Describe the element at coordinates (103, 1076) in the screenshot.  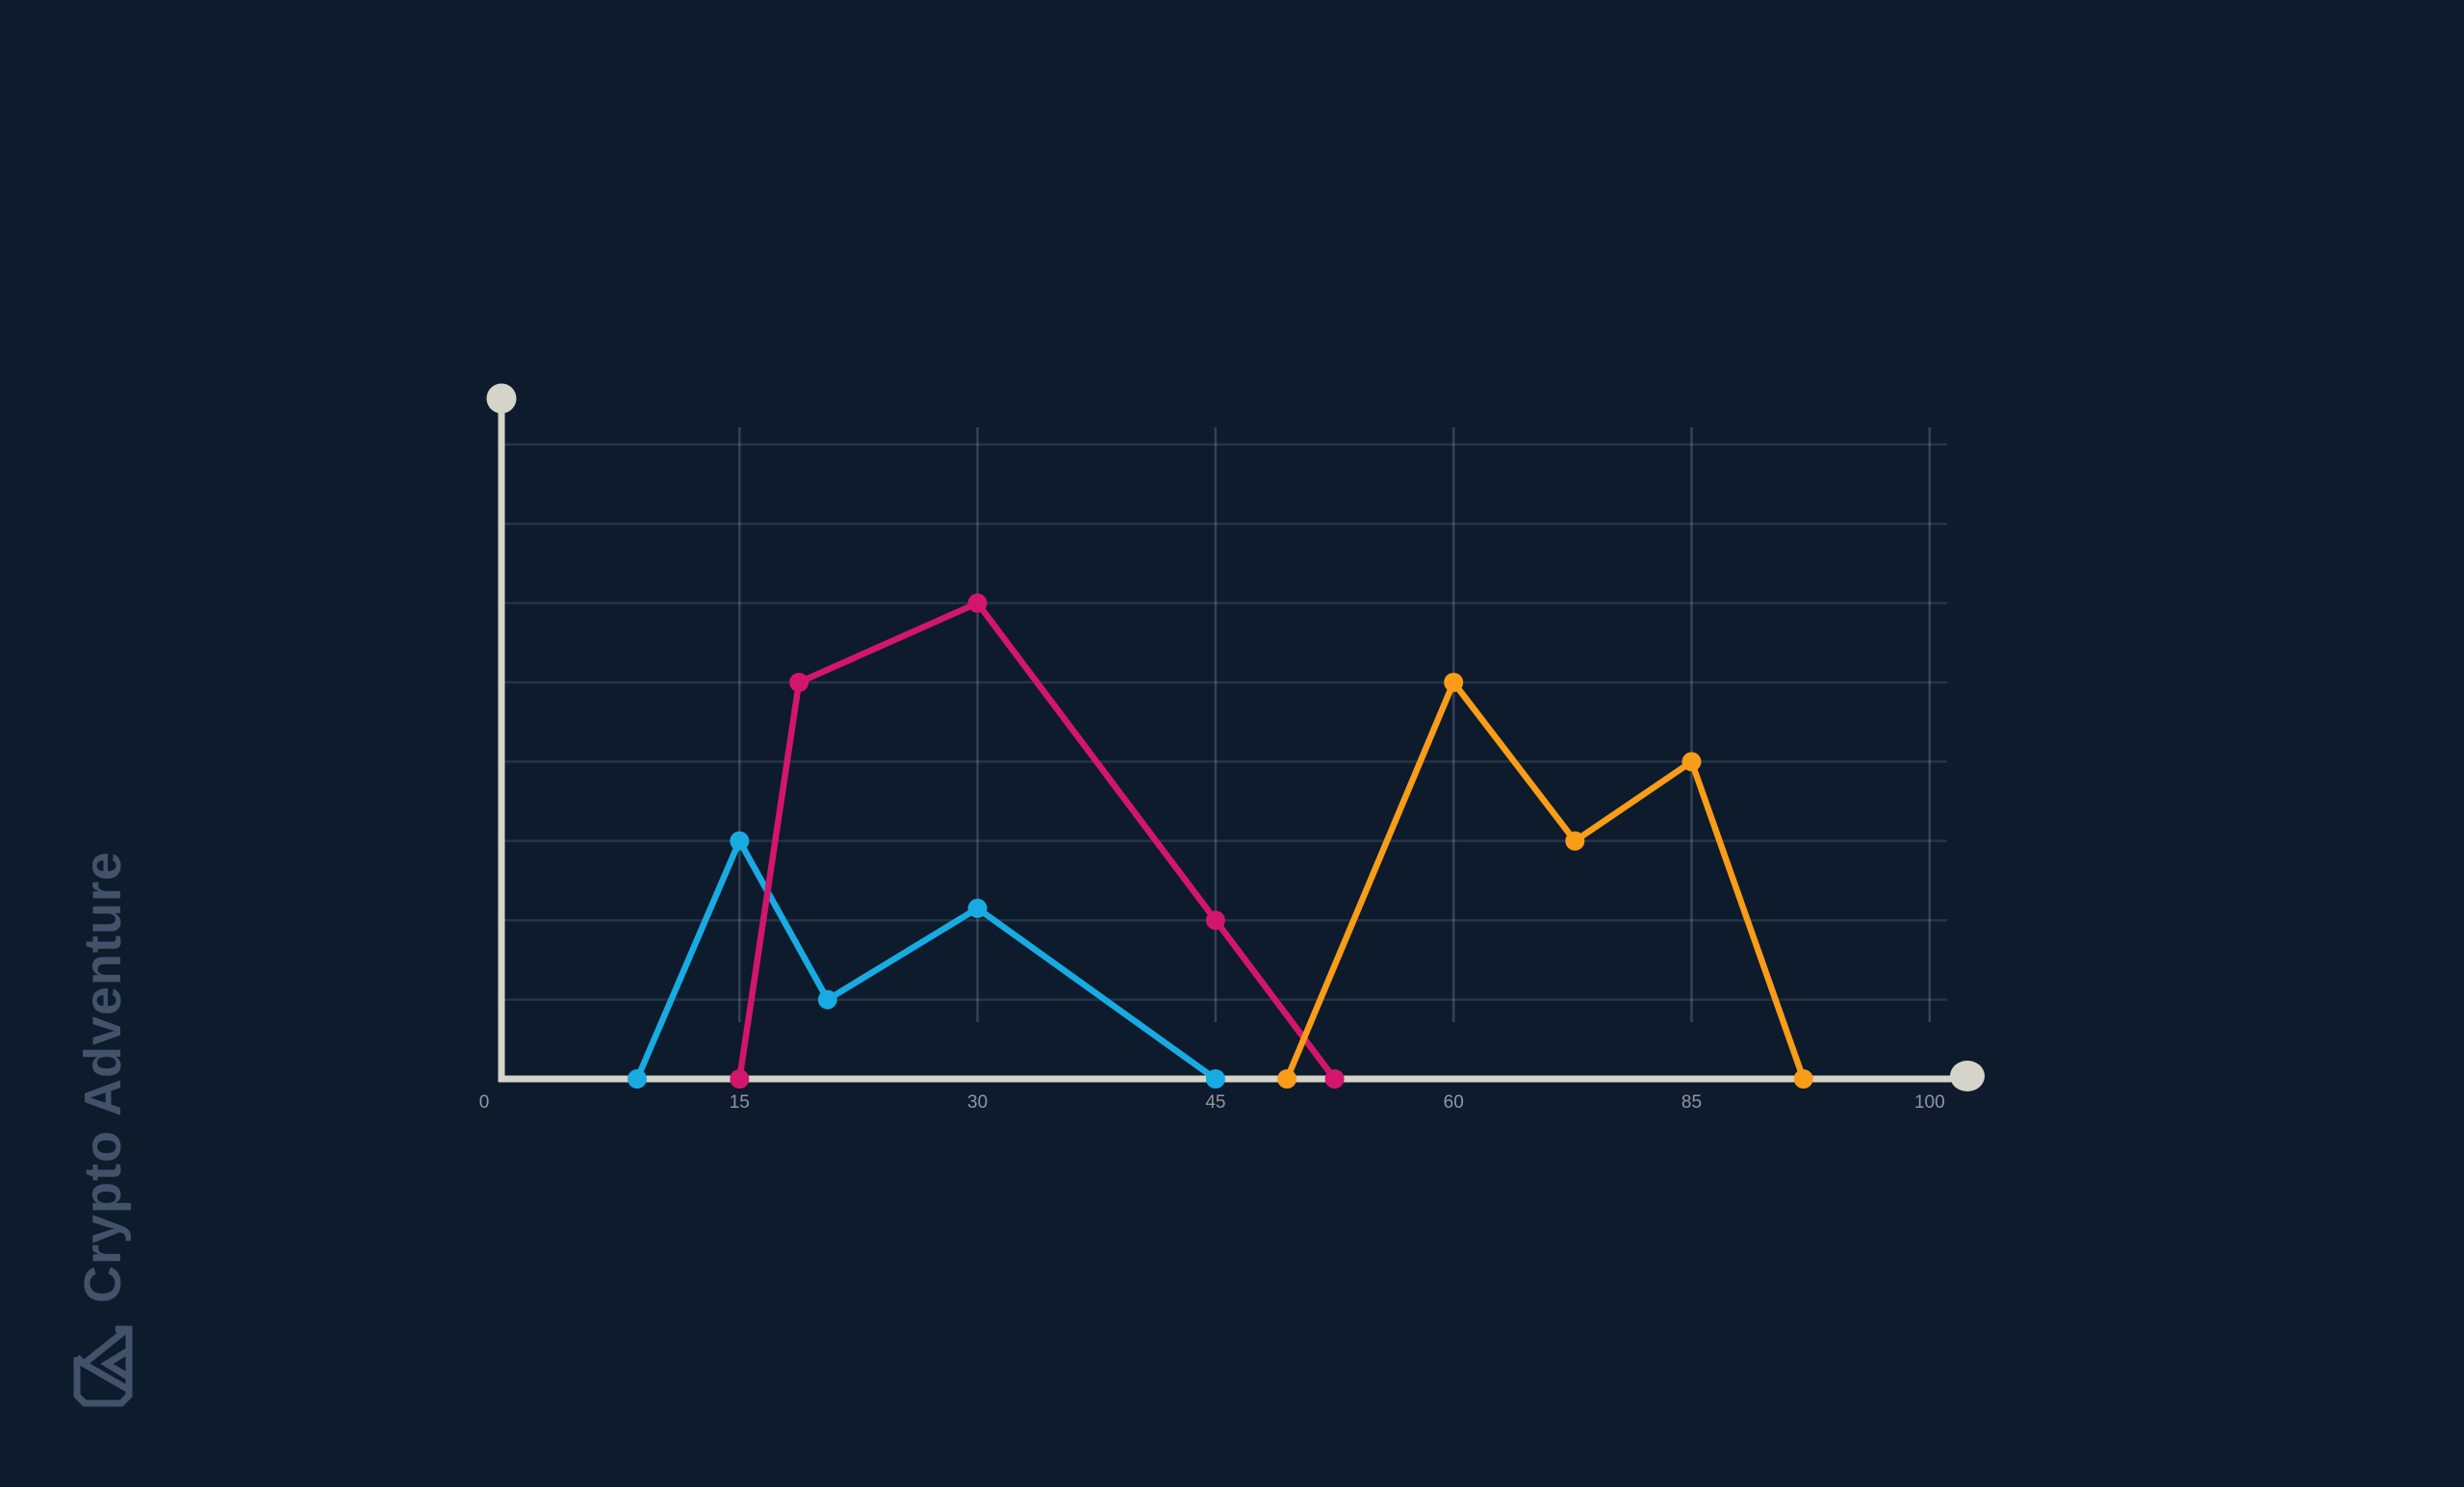
I see `watermark-text: Crypto Adventure` at that location.